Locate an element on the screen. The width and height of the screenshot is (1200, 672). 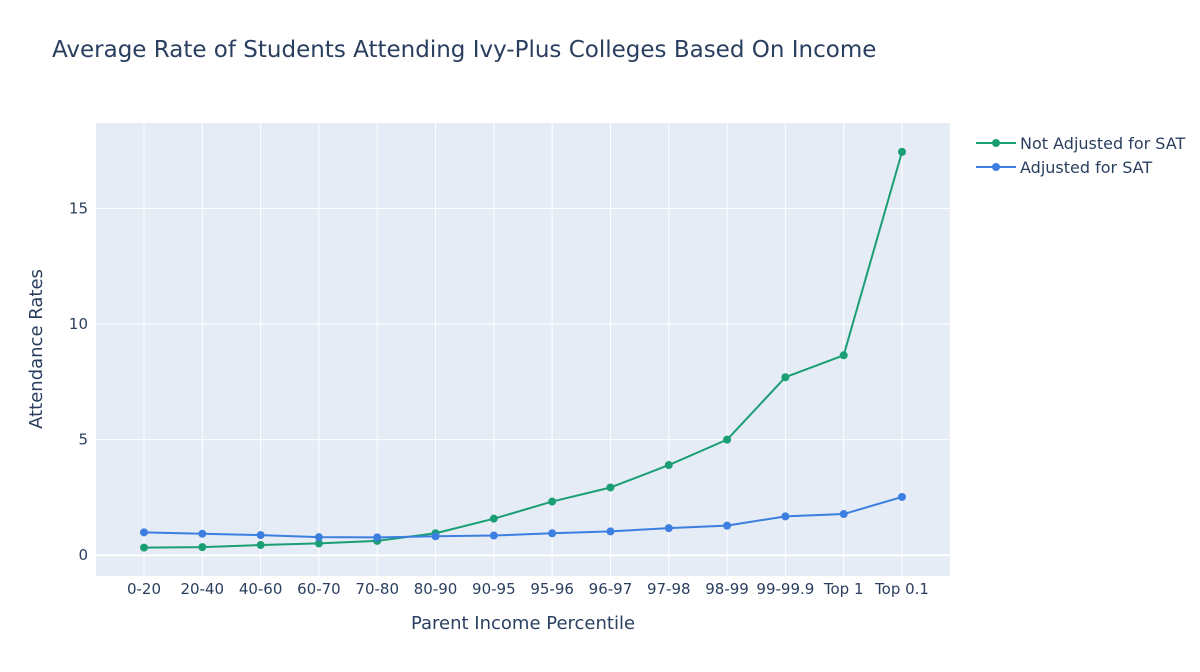
x-tick-label: Top 0.1 is located at coordinates (901, 589).